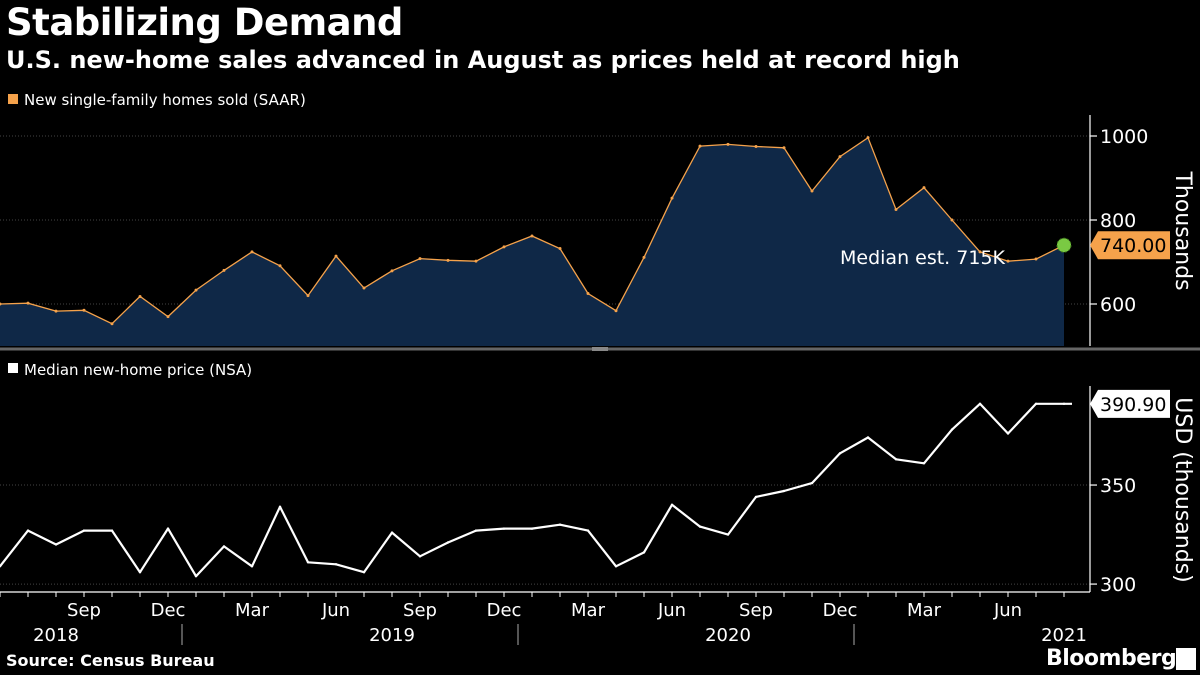 The height and width of the screenshot is (675, 1200). What do you see at coordinates (1118, 585) in the screenshot?
I see `price-y-tick-label: 300` at bounding box center [1118, 585].